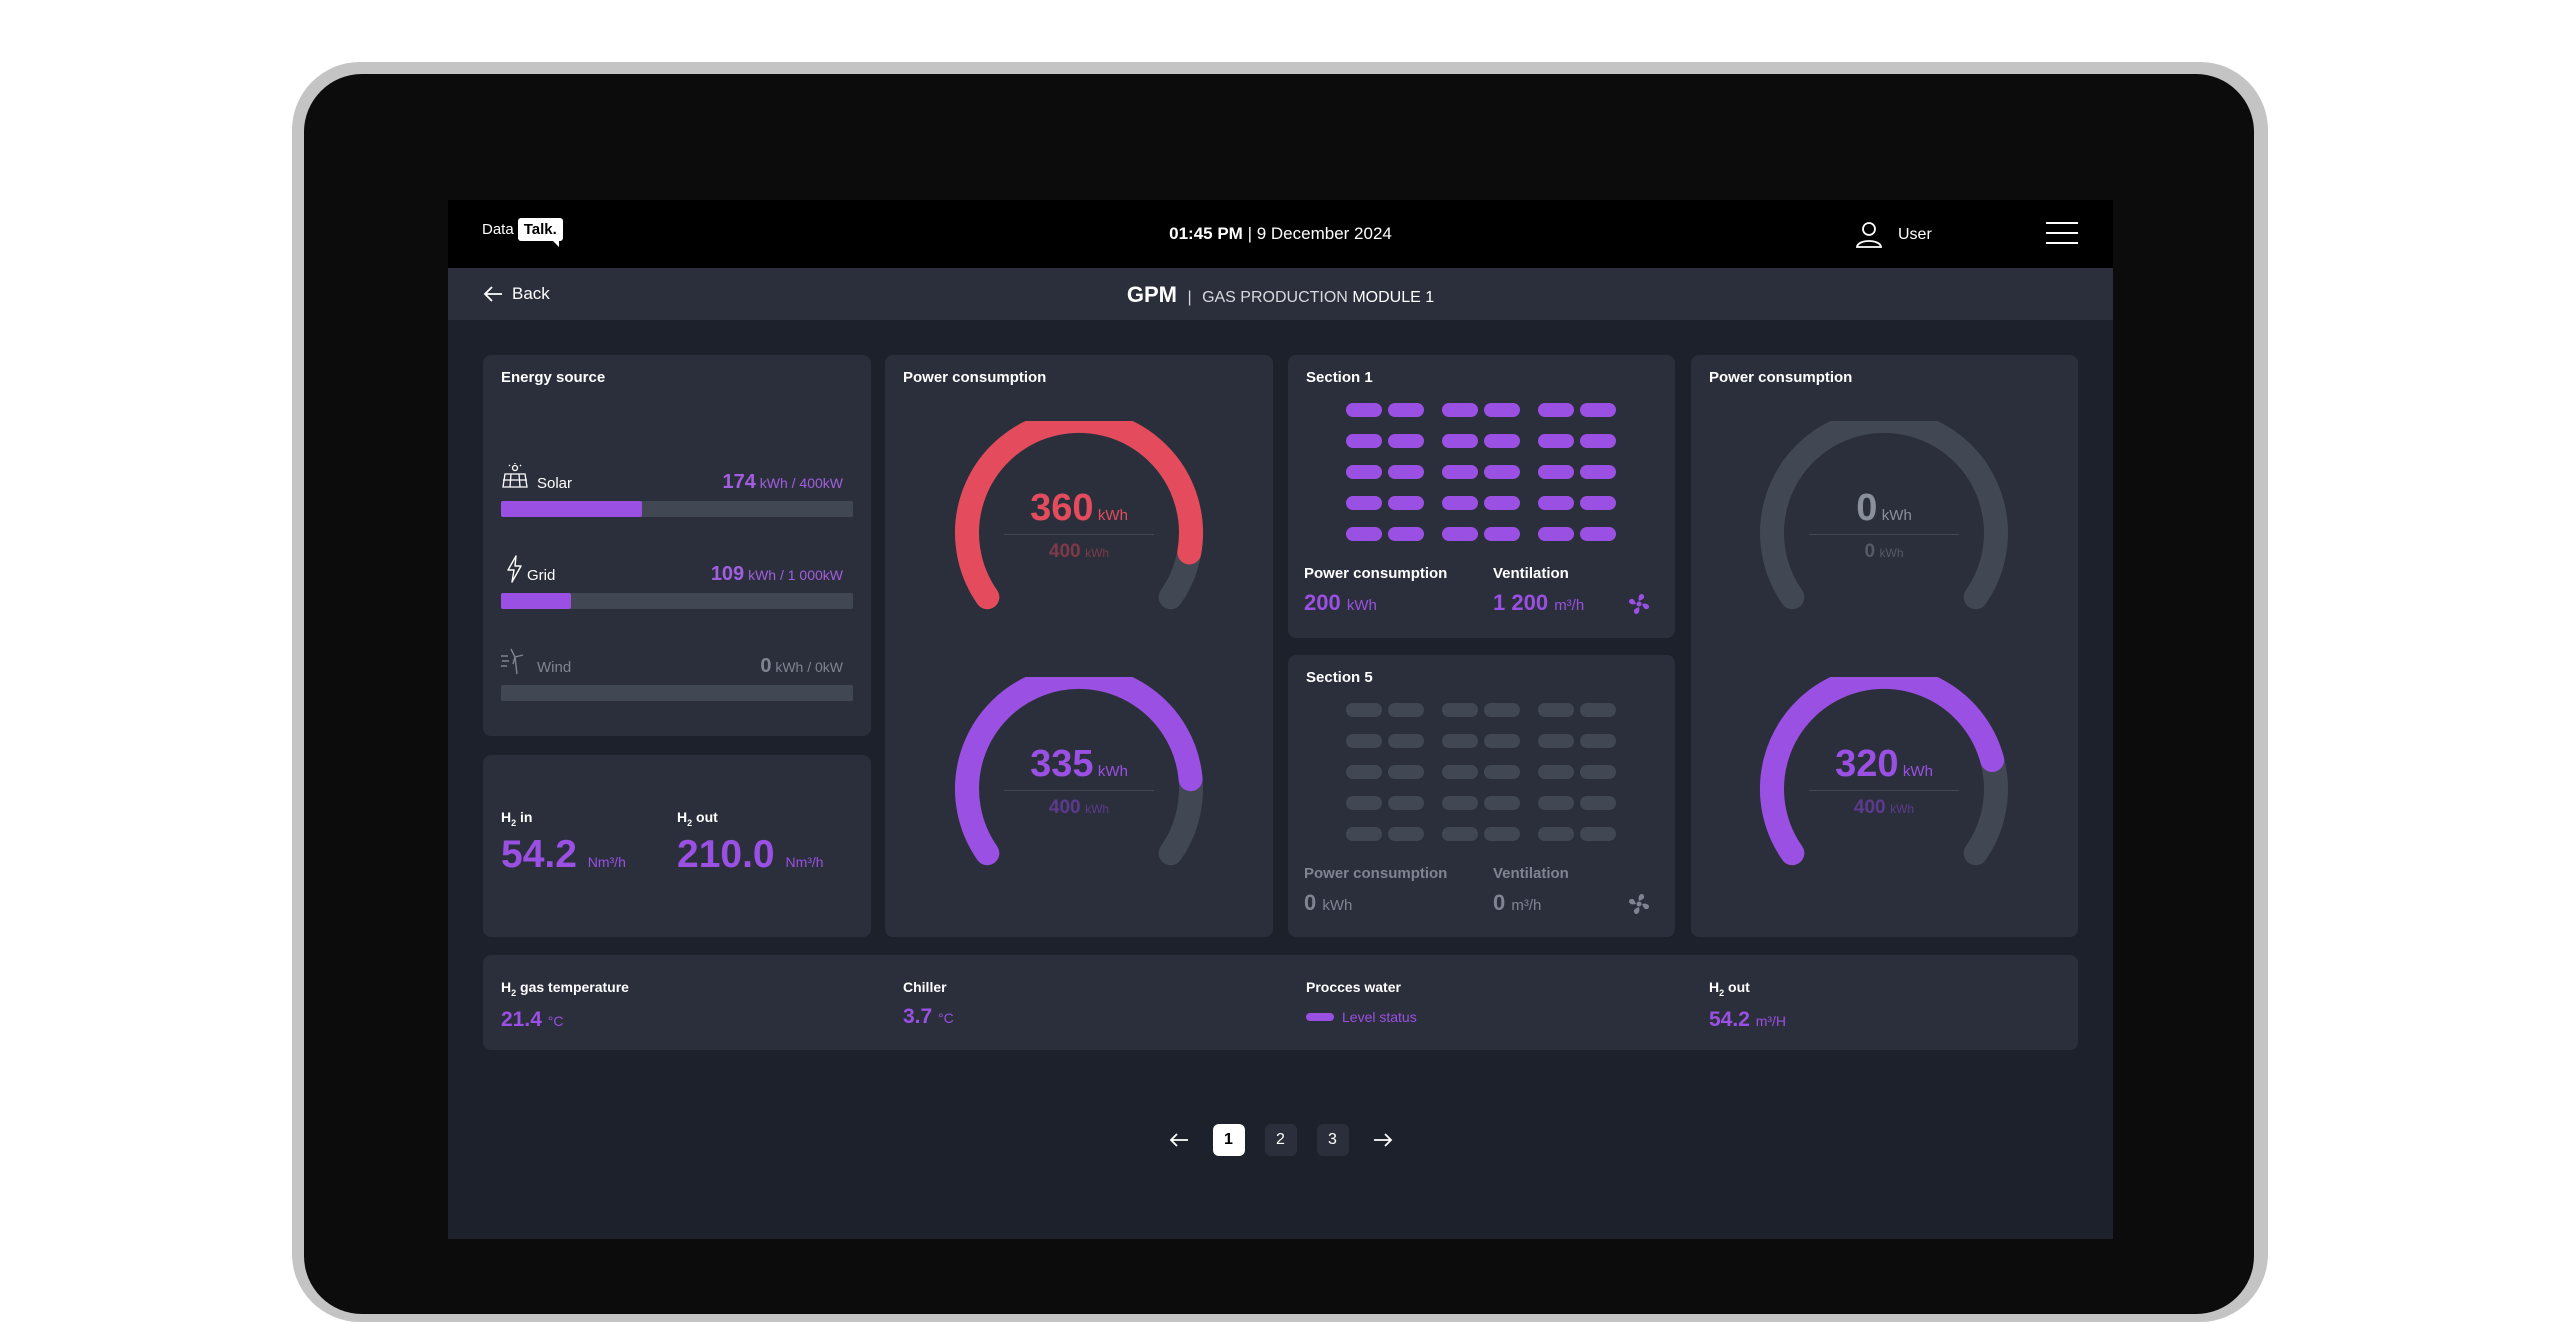 This screenshot has width=2560, height=1322. Describe the element at coordinates (536, 601) in the screenshot. I see `grid-progress-fill` at that location.